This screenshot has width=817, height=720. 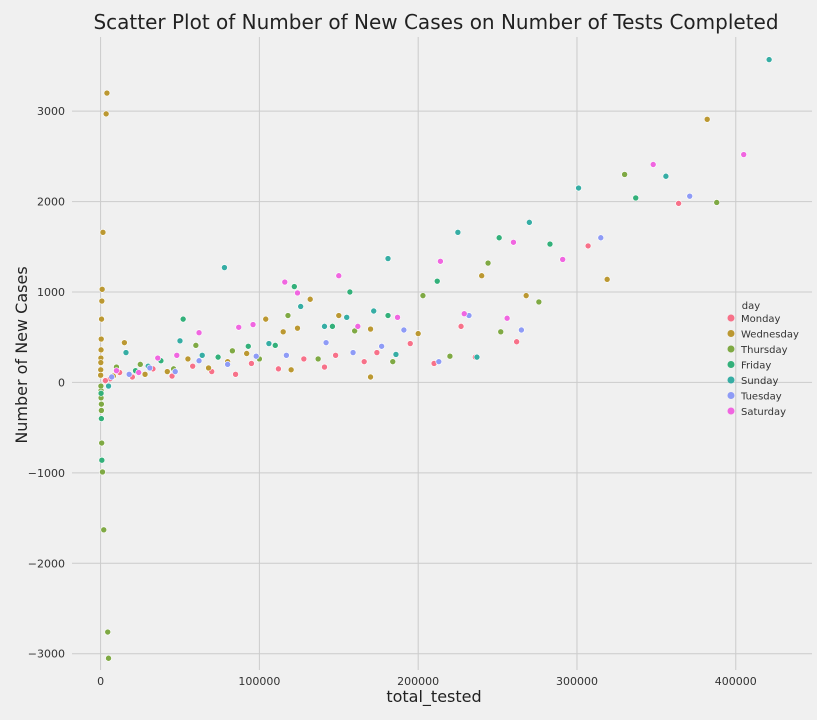 What do you see at coordinates (61, 382) in the screenshot?
I see `y-tick-label: 0` at bounding box center [61, 382].